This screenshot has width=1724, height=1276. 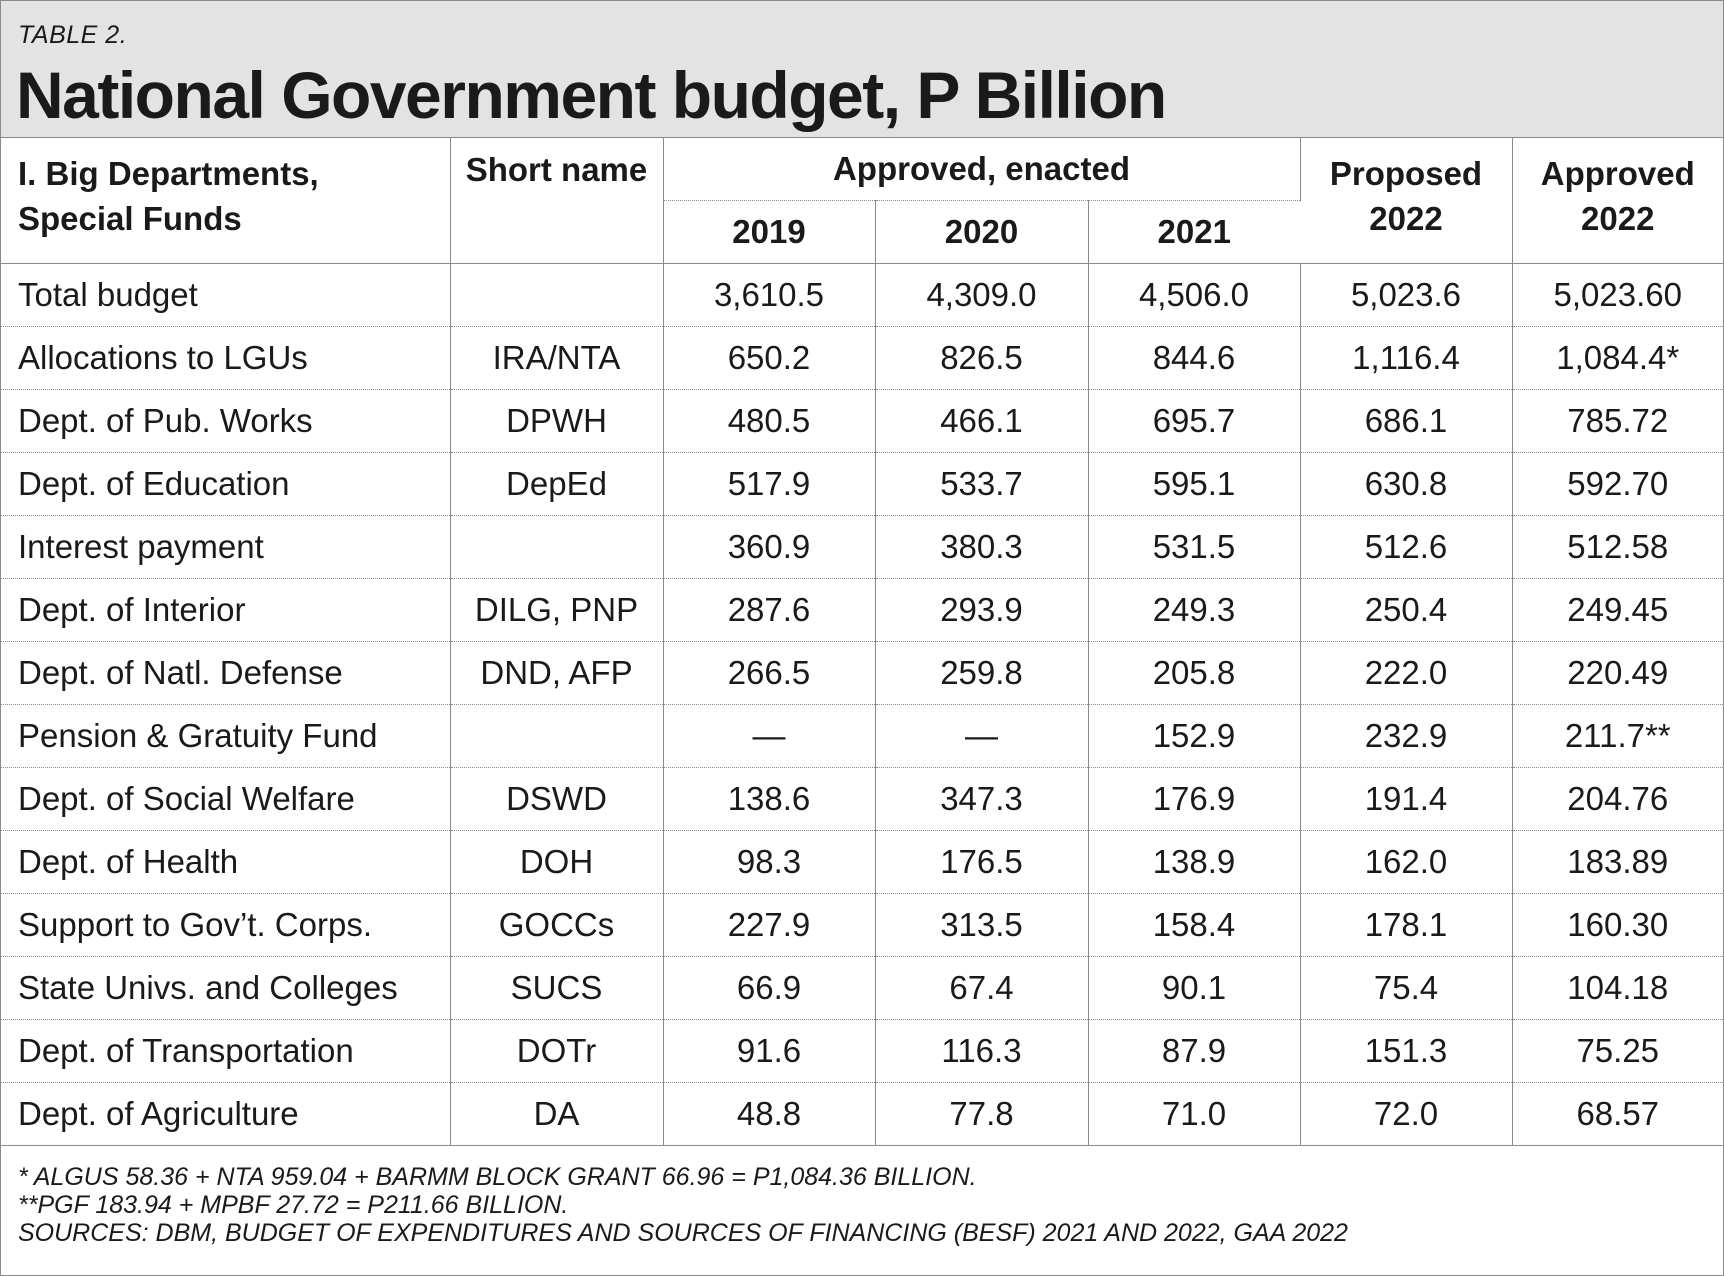 I want to click on column-header-2021: 2021, so click(x=1194, y=232).